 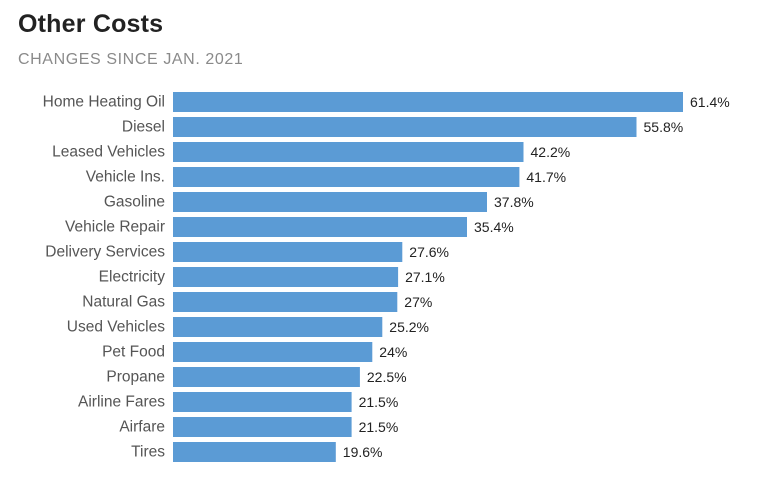 What do you see at coordinates (546, 177) in the screenshot?
I see `value-label: 41.7%` at bounding box center [546, 177].